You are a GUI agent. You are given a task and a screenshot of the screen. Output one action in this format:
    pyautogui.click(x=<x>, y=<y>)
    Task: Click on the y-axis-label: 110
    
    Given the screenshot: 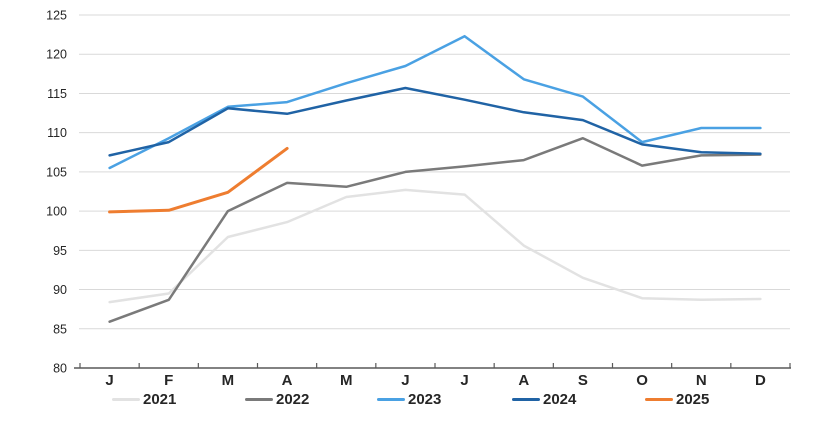 What is the action you would take?
    pyautogui.click(x=57, y=133)
    